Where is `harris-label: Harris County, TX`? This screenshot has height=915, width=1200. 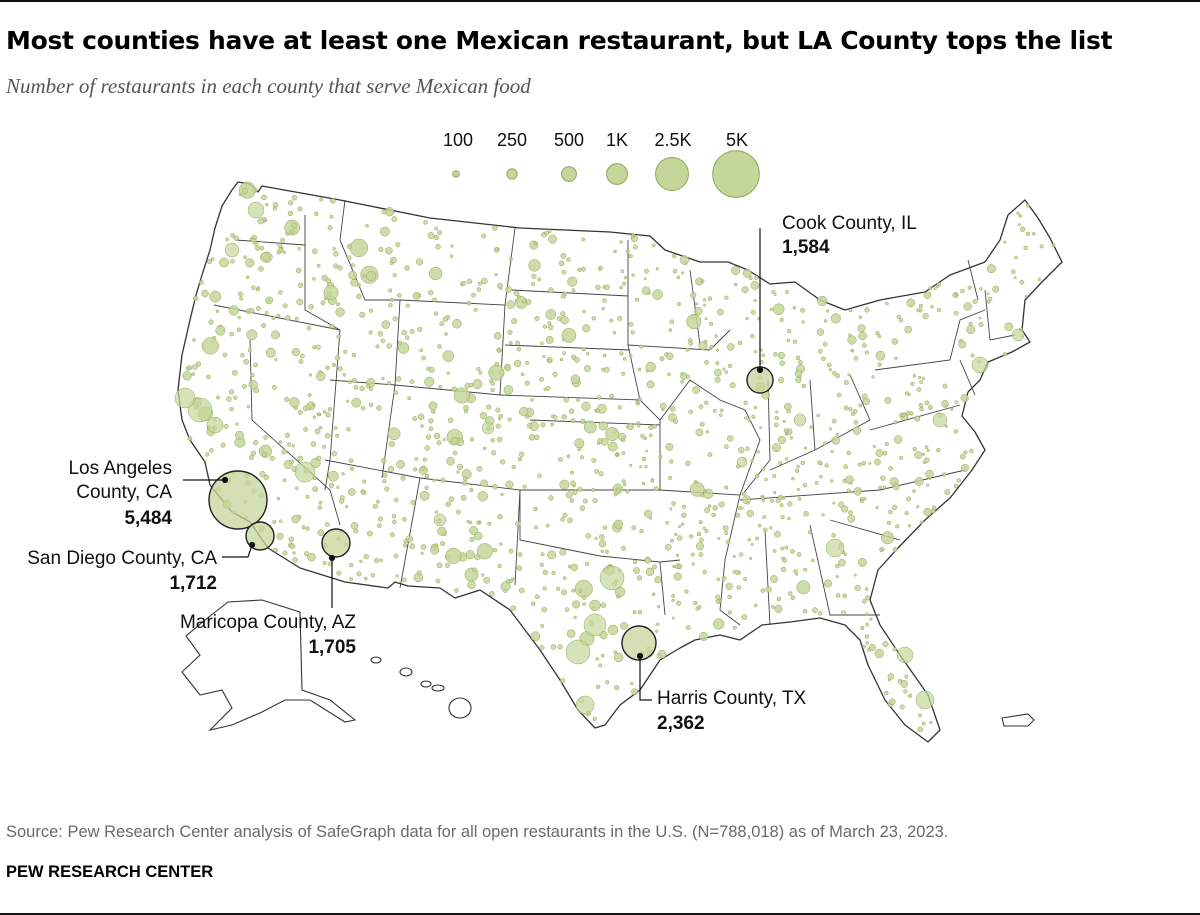
harris-label: Harris County, TX is located at coordinates (732, 698).